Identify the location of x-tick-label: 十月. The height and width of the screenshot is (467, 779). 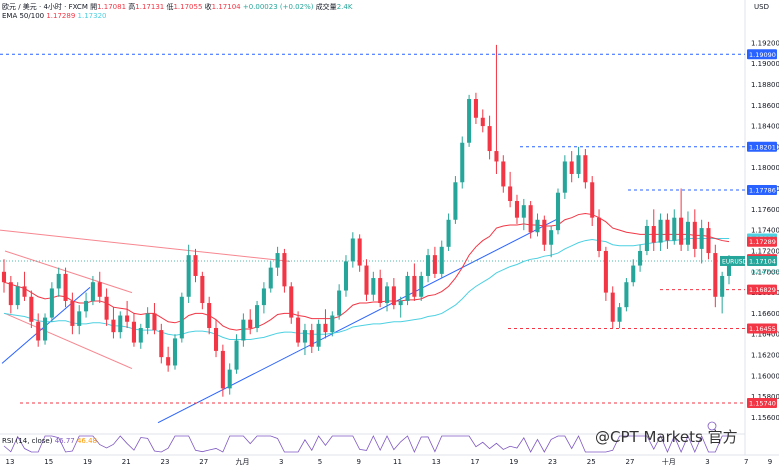
(669, 461).